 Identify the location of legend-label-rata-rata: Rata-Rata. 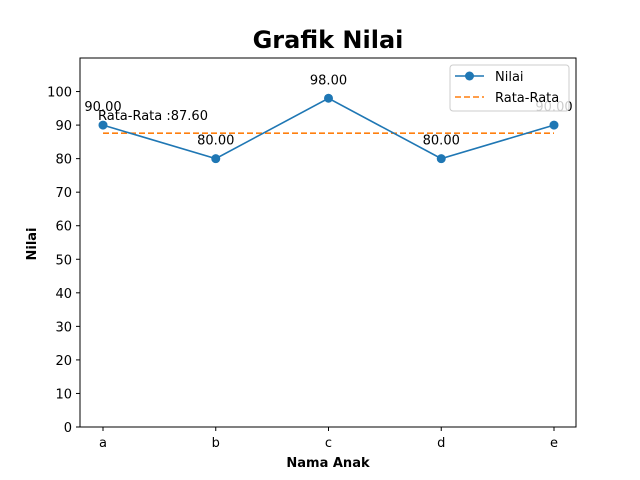
(527, 98).